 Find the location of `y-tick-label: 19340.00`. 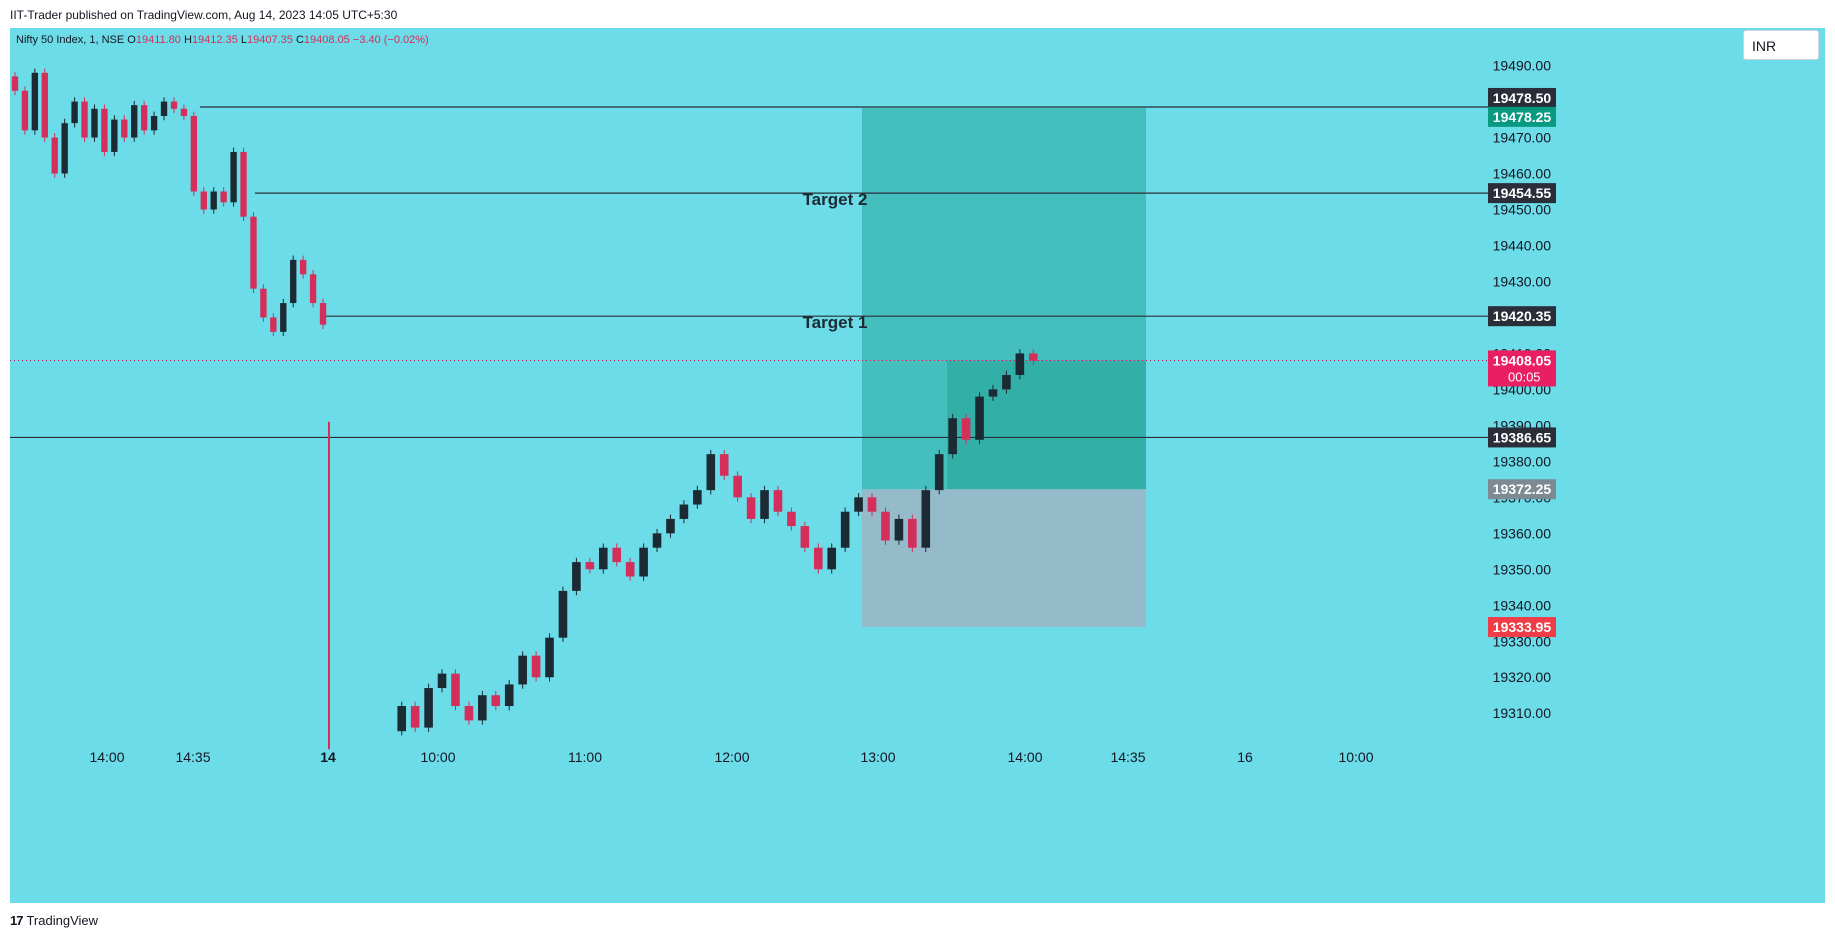

y-tick-label: 19340.00 is located at coordinates (1522, 605).